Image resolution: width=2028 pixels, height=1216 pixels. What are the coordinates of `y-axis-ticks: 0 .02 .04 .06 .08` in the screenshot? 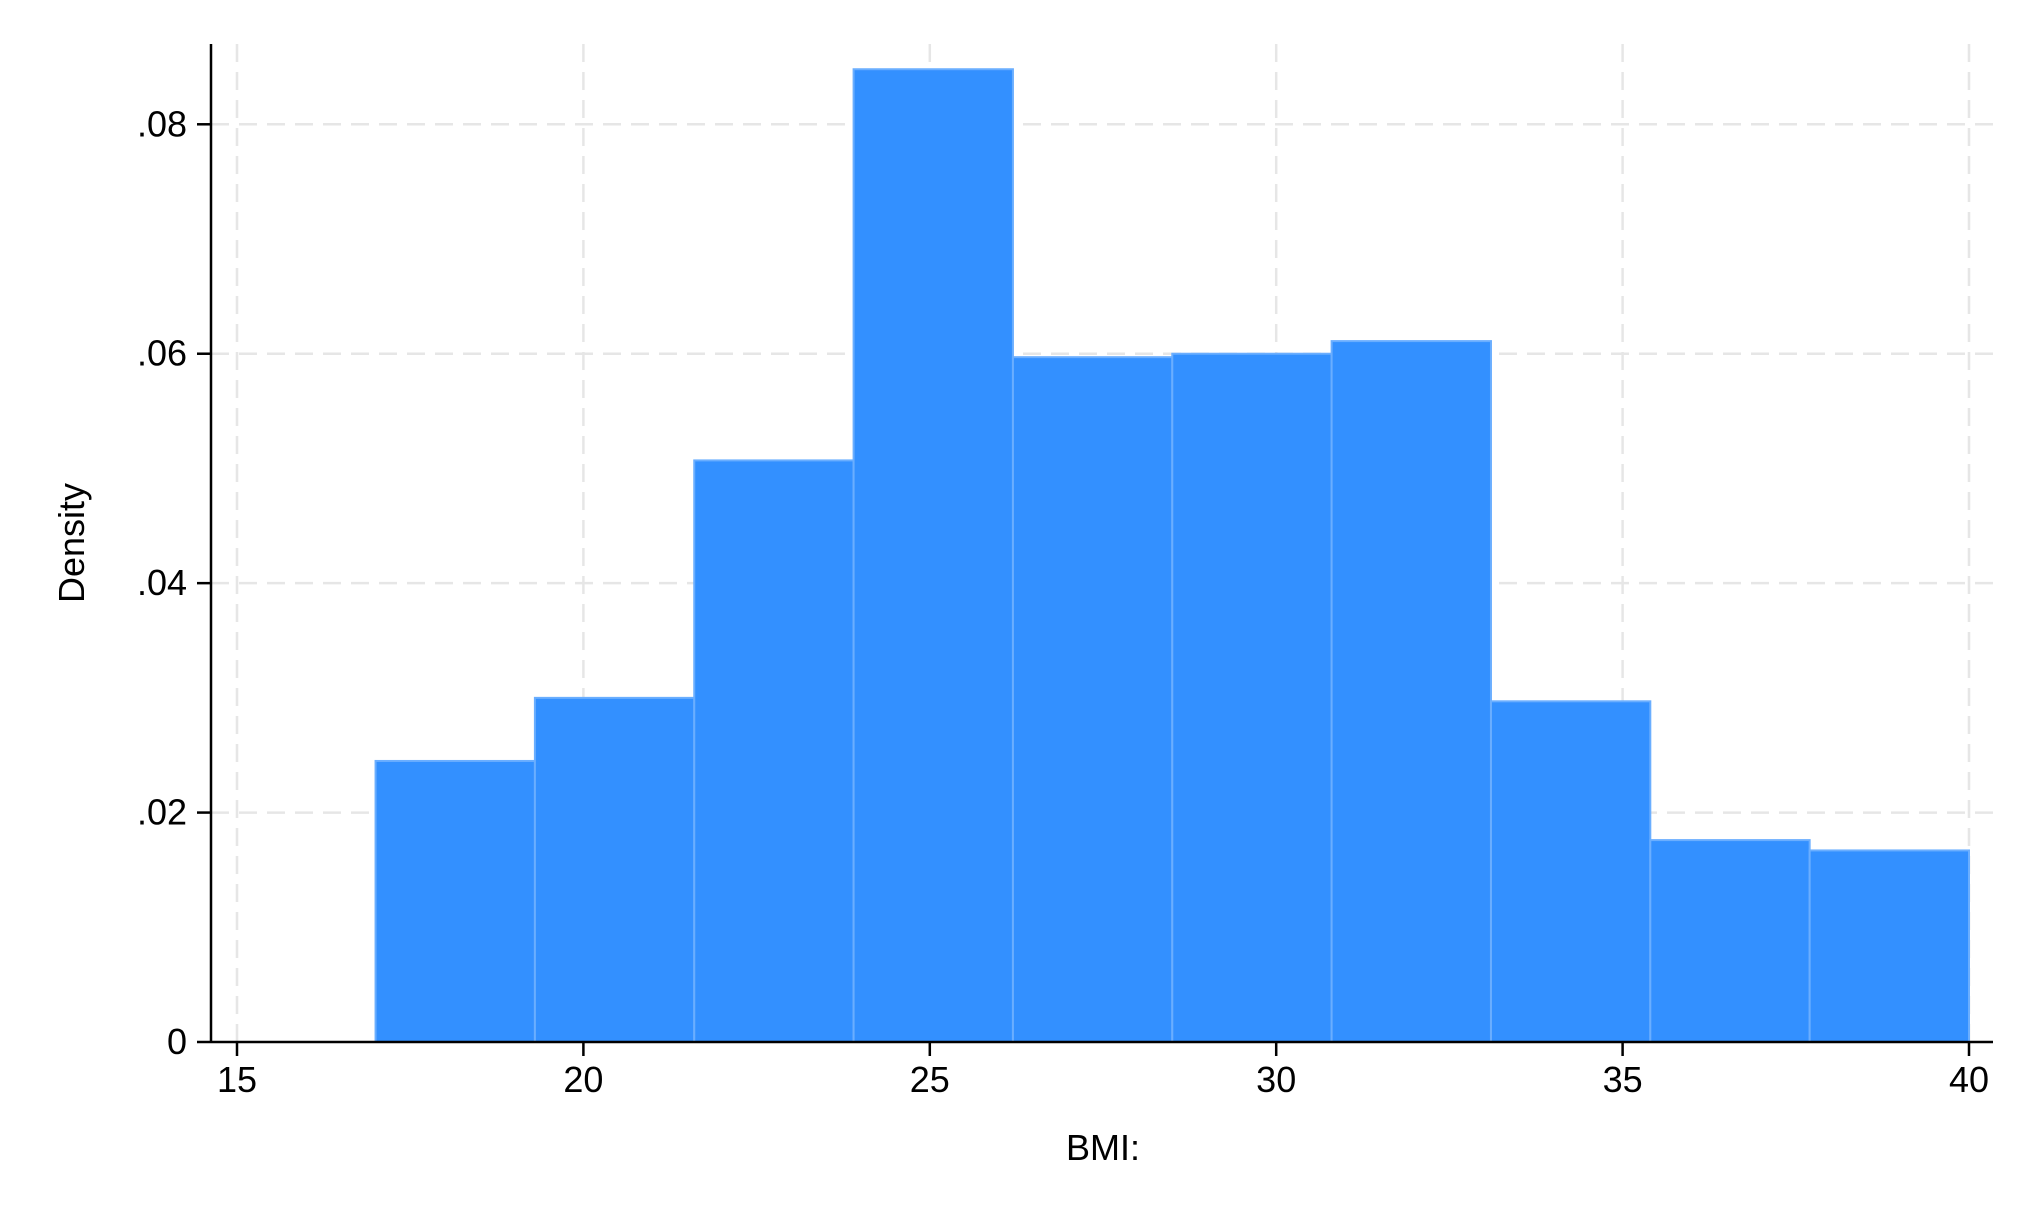 It's located at (174, 582).